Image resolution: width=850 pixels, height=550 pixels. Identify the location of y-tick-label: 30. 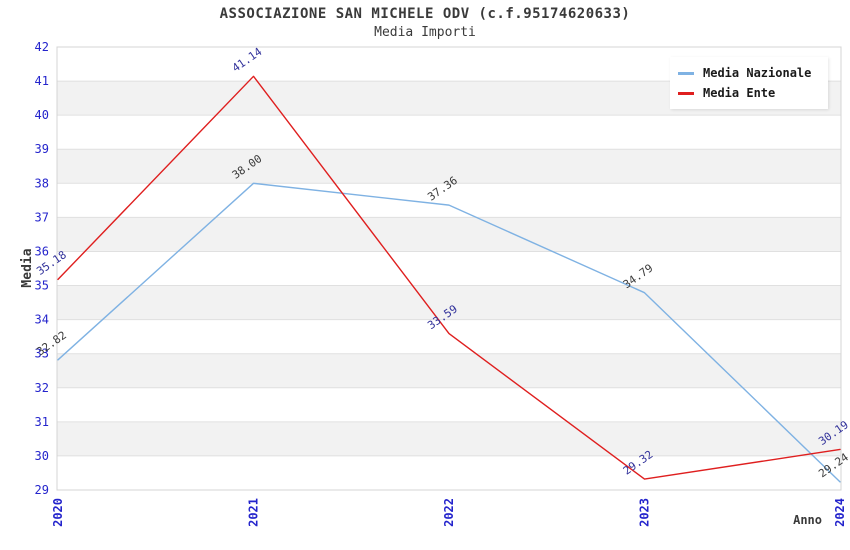
(42, 456).